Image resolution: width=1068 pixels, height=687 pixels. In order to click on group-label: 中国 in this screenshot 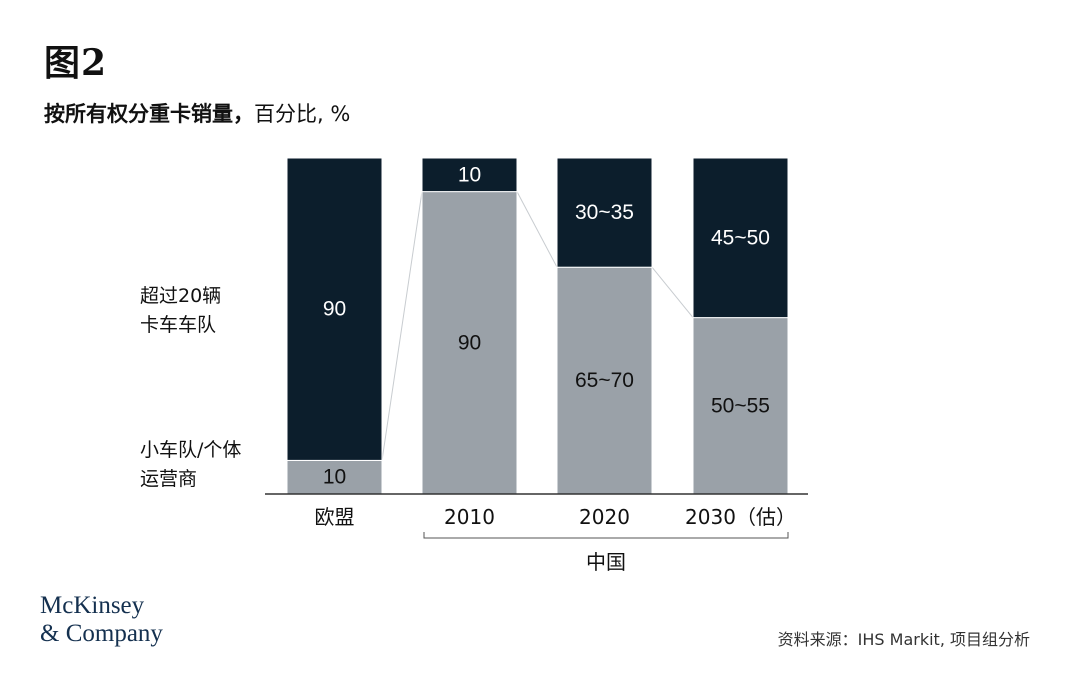, I will do `click(606, 562)`.